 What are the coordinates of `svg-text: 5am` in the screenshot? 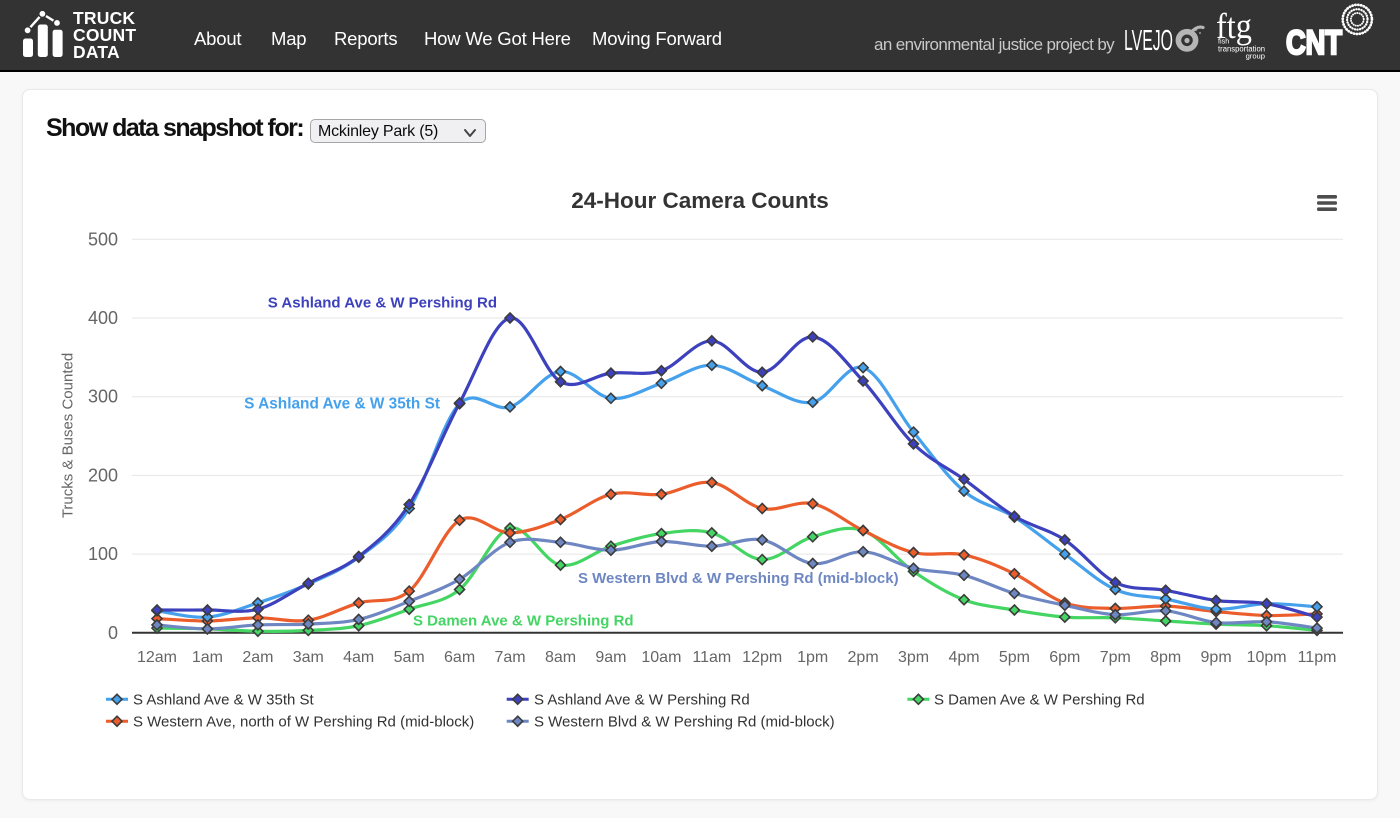 It's located at (409, 657).